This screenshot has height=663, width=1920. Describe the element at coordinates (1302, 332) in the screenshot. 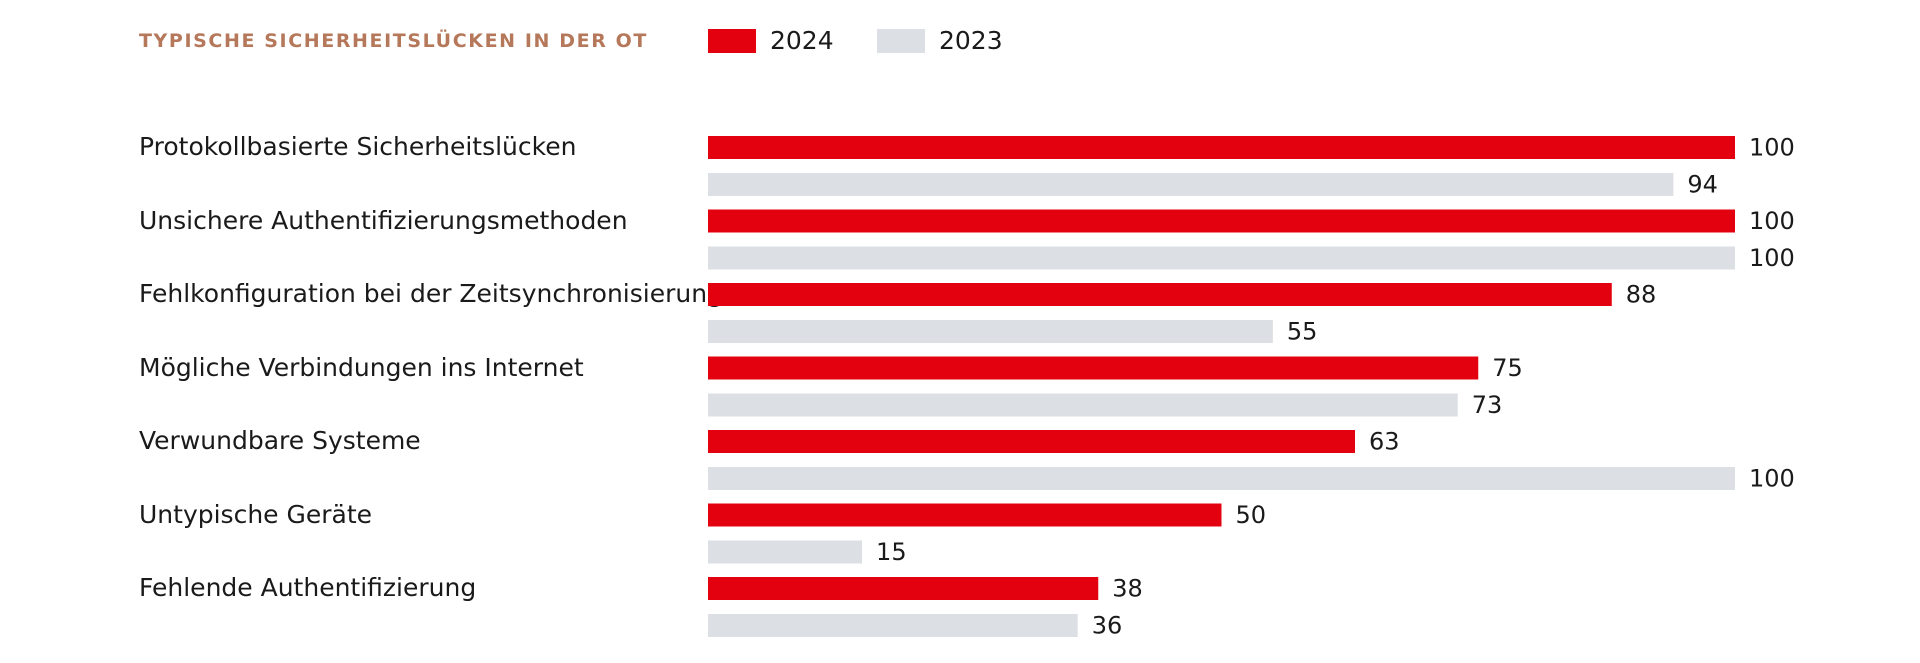

I see `data-label-2023: 55` at that location.